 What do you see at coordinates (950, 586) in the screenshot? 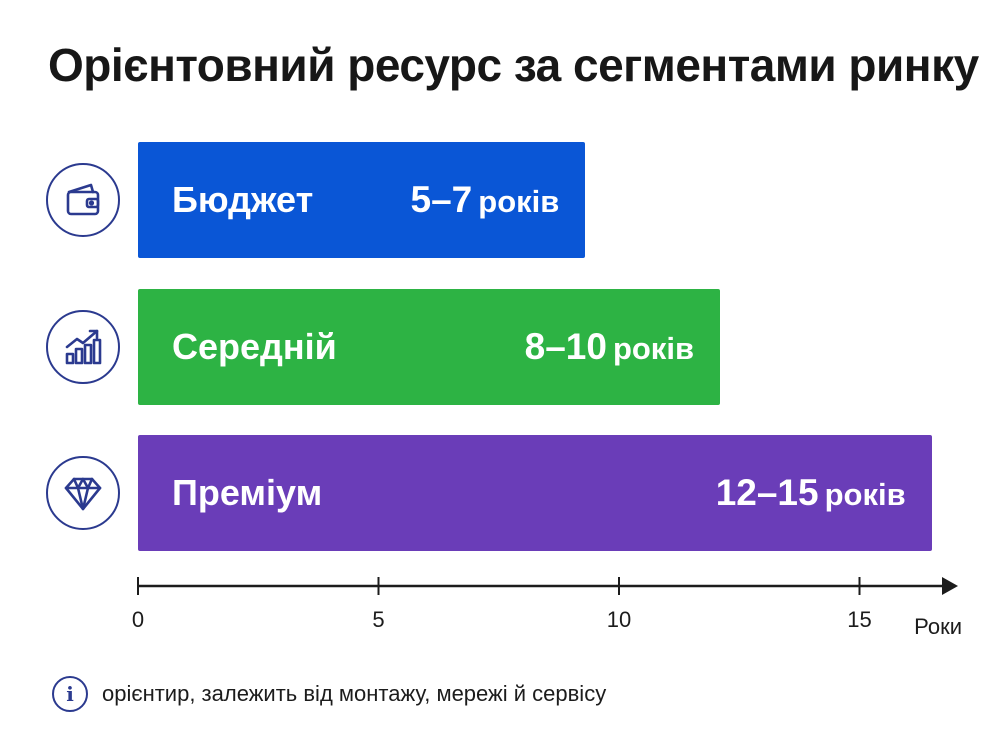
I see `axis-arrow` at bounding box center [950, 586].